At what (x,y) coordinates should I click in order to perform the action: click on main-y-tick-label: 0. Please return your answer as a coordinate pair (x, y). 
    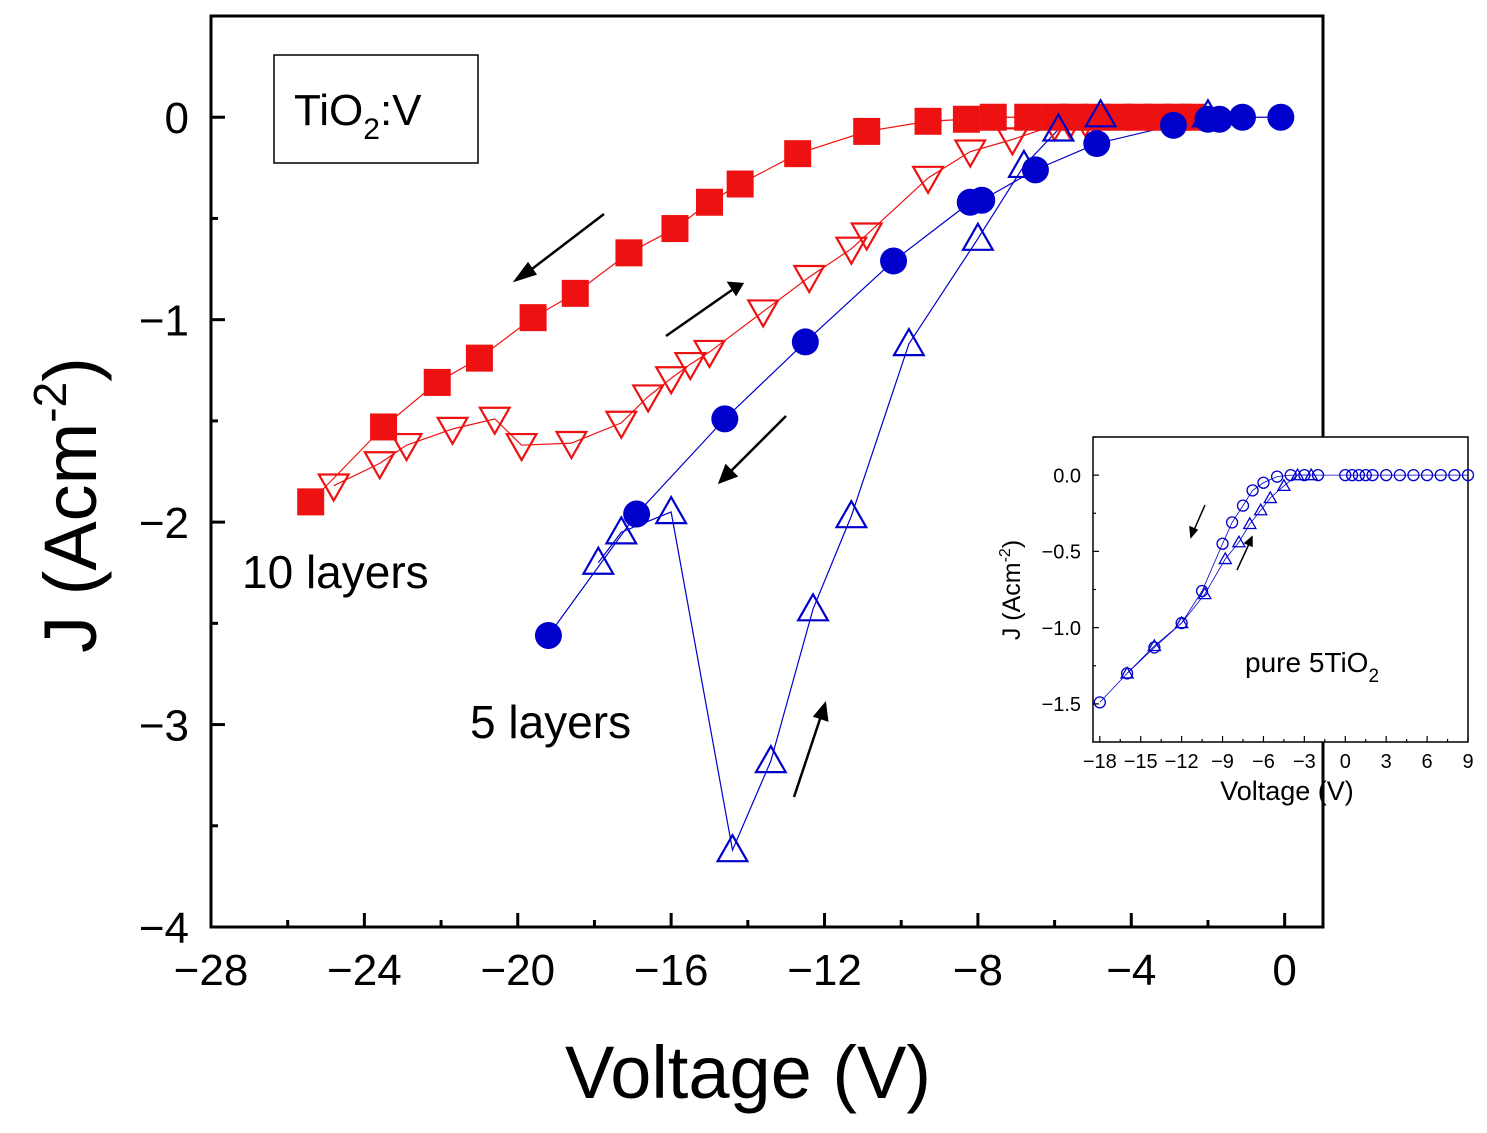
    Looking at the image, I should click on (177, 118).